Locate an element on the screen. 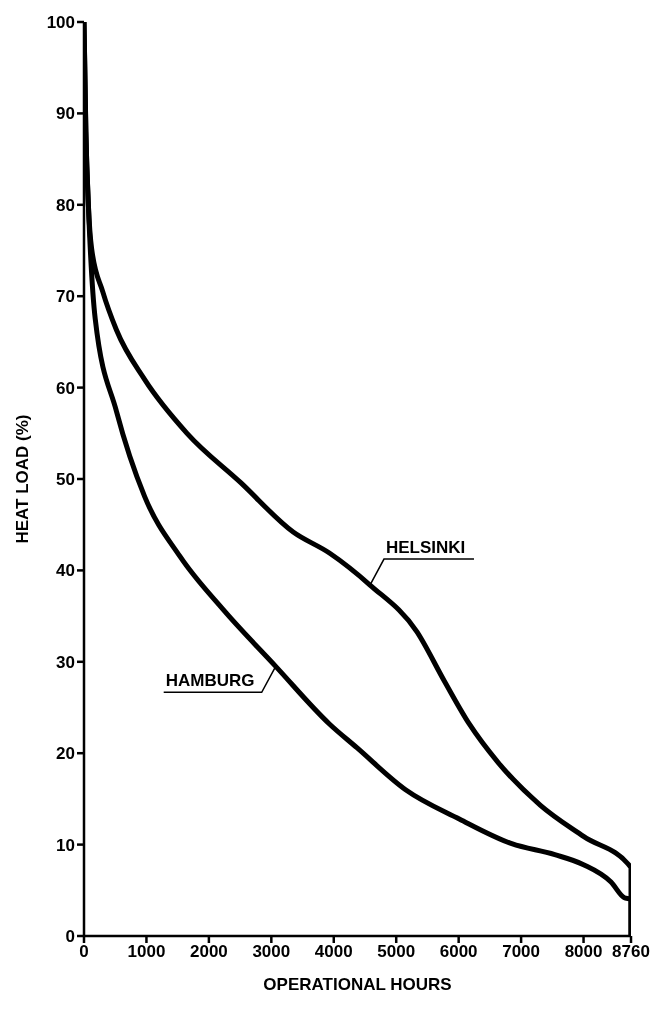  x-tick-label: 0 is located at coordinates (84, 952).